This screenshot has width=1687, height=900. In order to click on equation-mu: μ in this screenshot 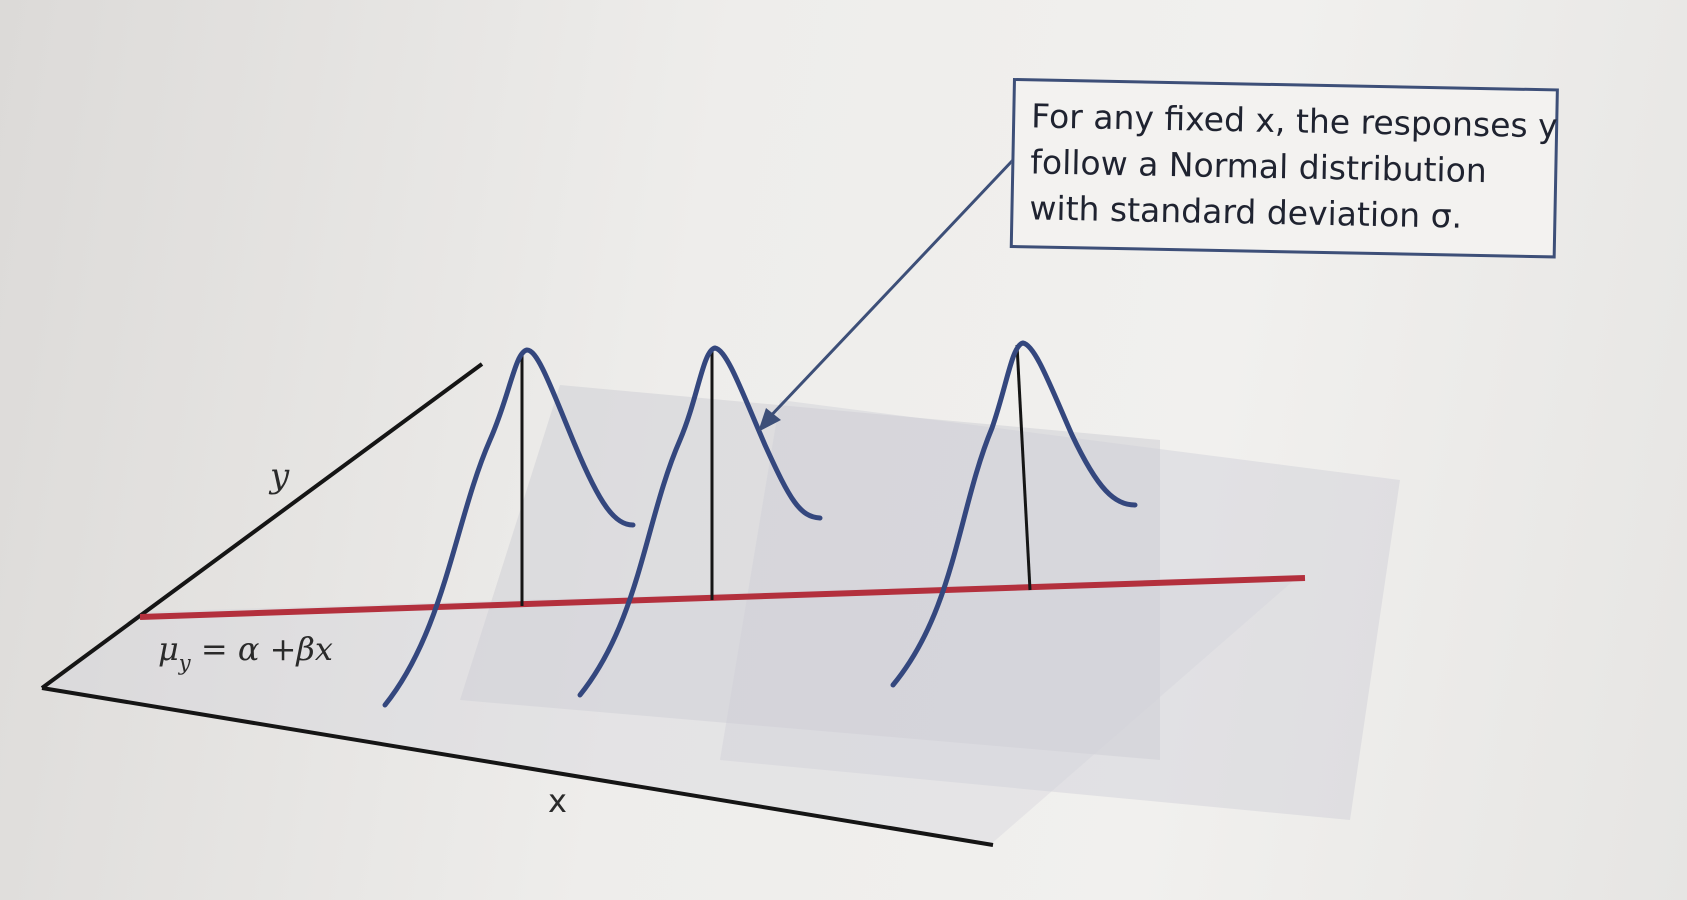, I will do `click(168, 649)`.